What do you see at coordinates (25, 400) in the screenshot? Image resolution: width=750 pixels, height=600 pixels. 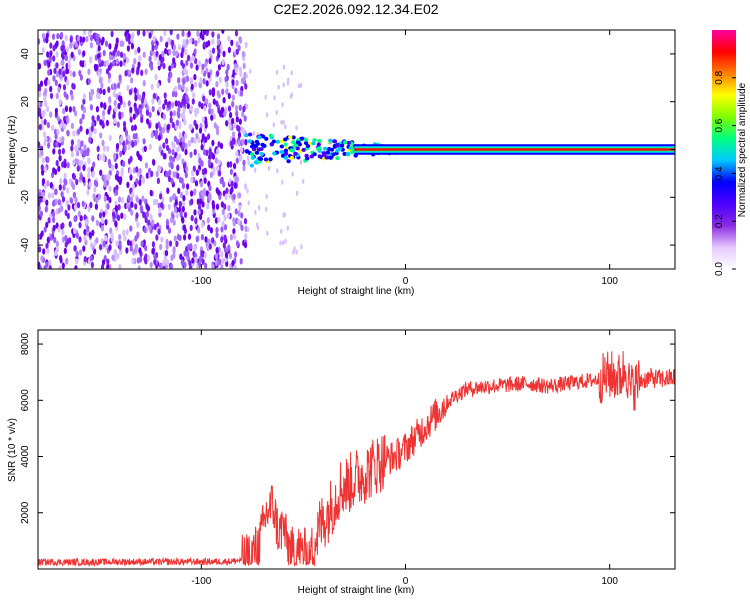 I see `y-tick-label: 6000` at bounding box center [25, 400].